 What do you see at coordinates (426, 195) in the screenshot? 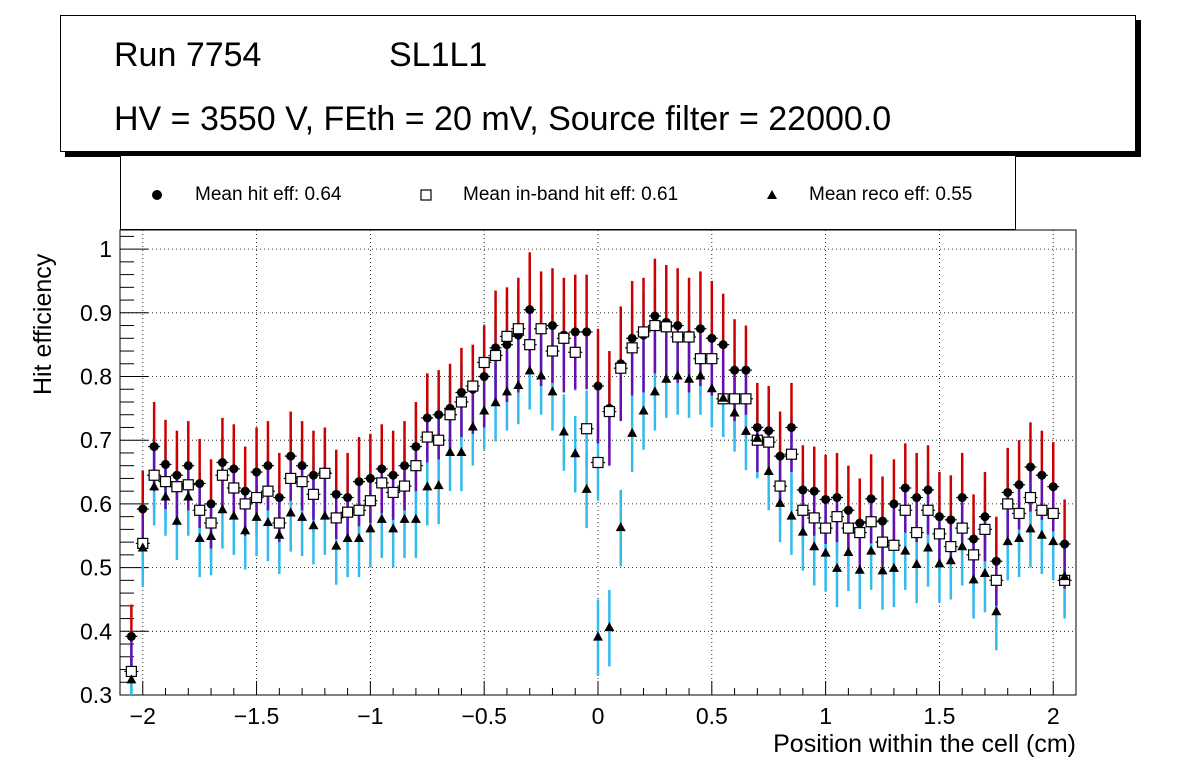
I see `legend-inband-marker` at bounding box center [426, 195].